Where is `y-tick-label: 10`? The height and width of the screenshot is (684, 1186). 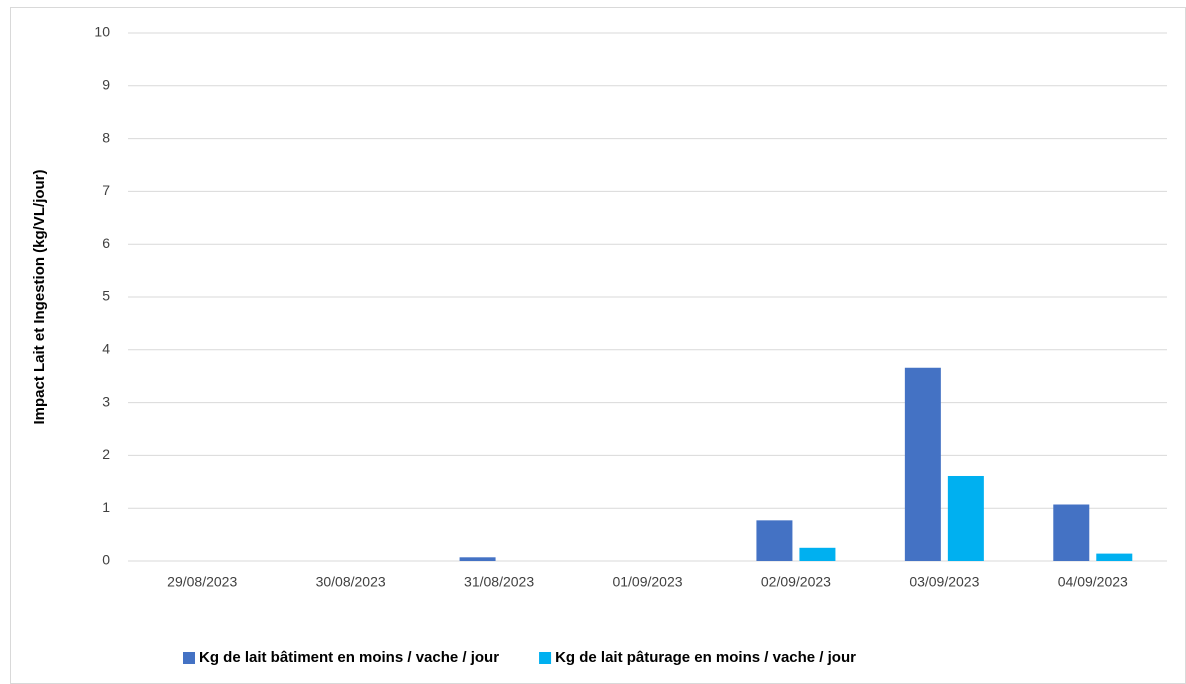 y-tick-label: 10 is located at coordinates (102, 32).